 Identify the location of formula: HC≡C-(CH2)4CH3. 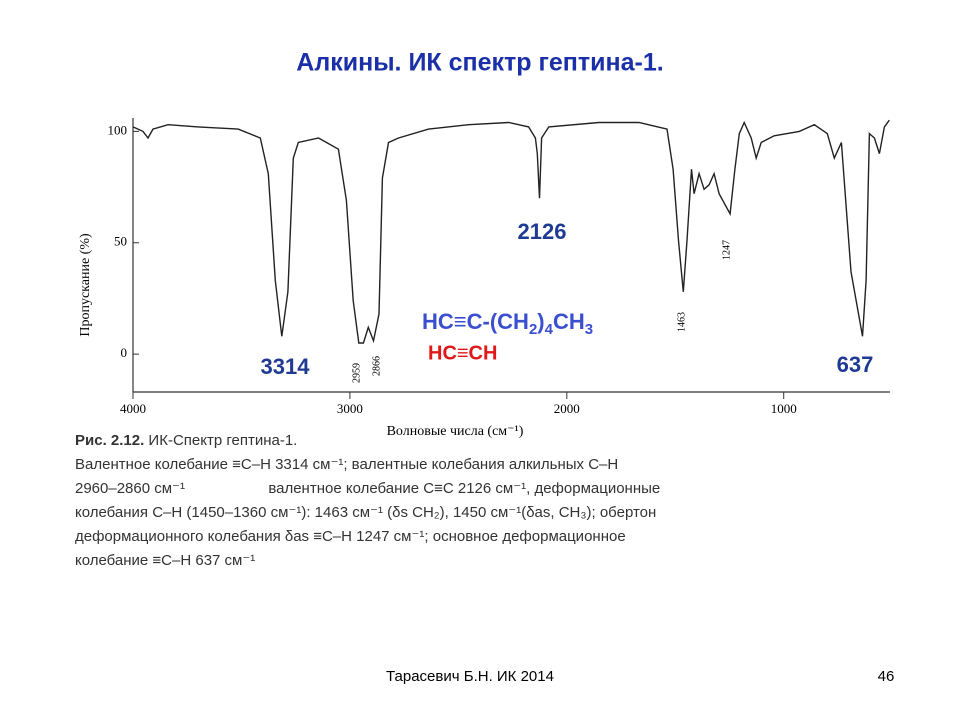
(507, 323).